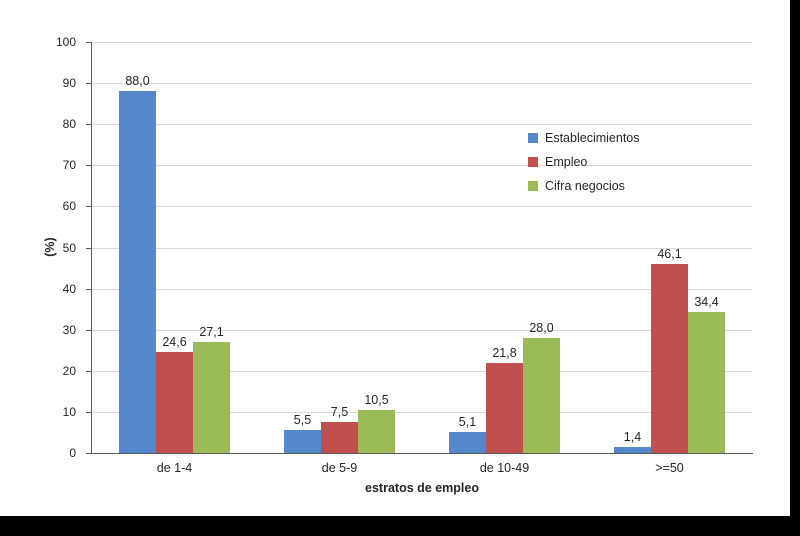 The image size is (800, 536). What do you see at coordinates (69, 288) in the screenshot?
I see `y-tick-label: 40` at bounding box center [69, 288].